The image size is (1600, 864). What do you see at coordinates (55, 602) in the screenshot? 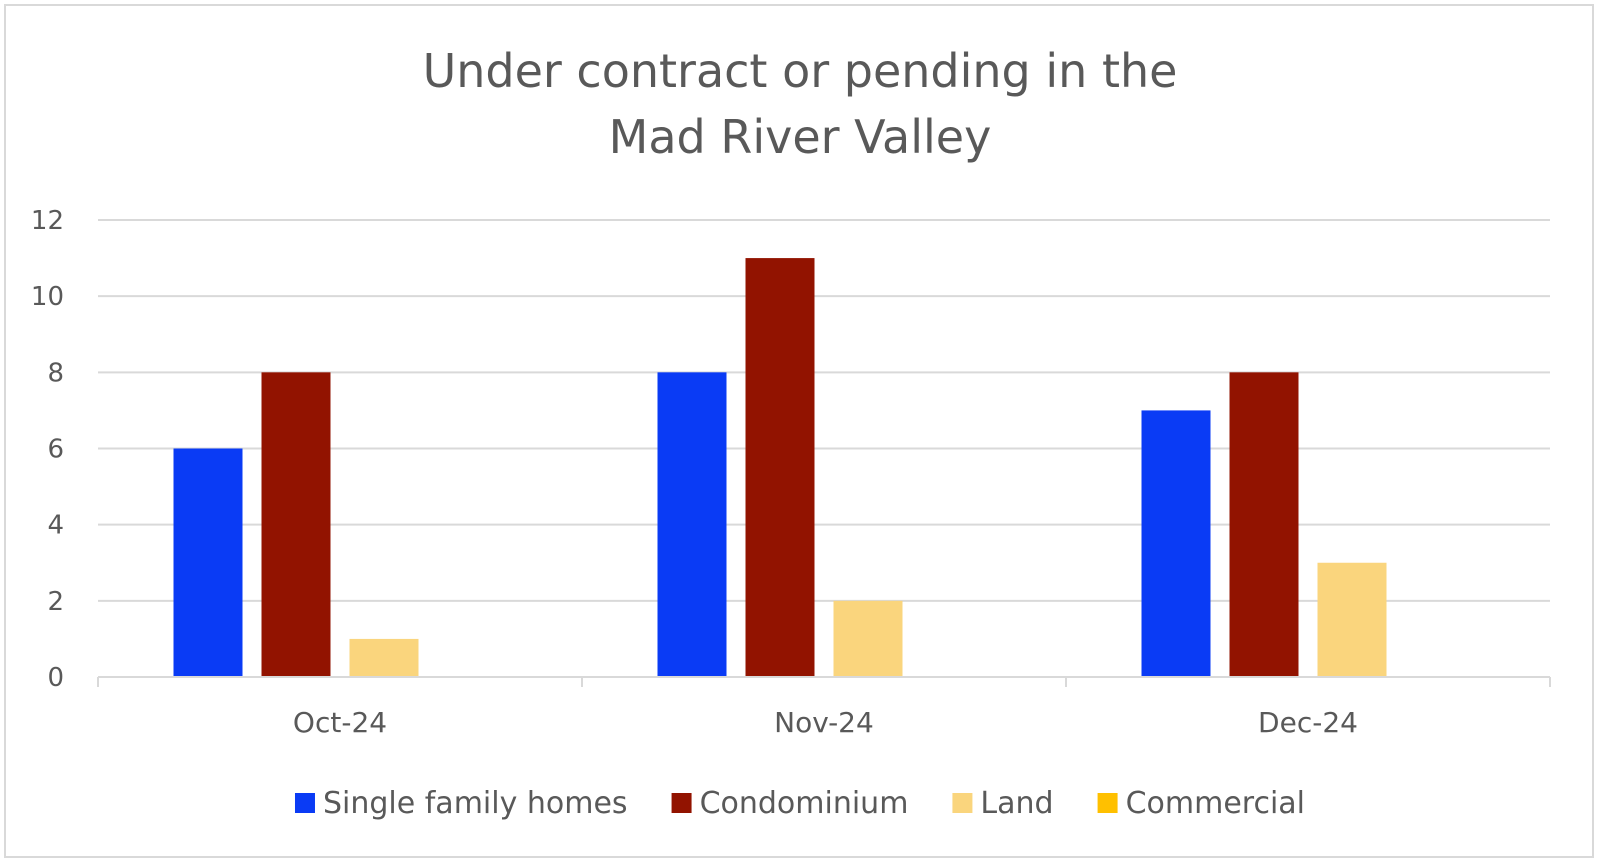
I see `y-tick-label: 2` at bounding box center [55, 602].